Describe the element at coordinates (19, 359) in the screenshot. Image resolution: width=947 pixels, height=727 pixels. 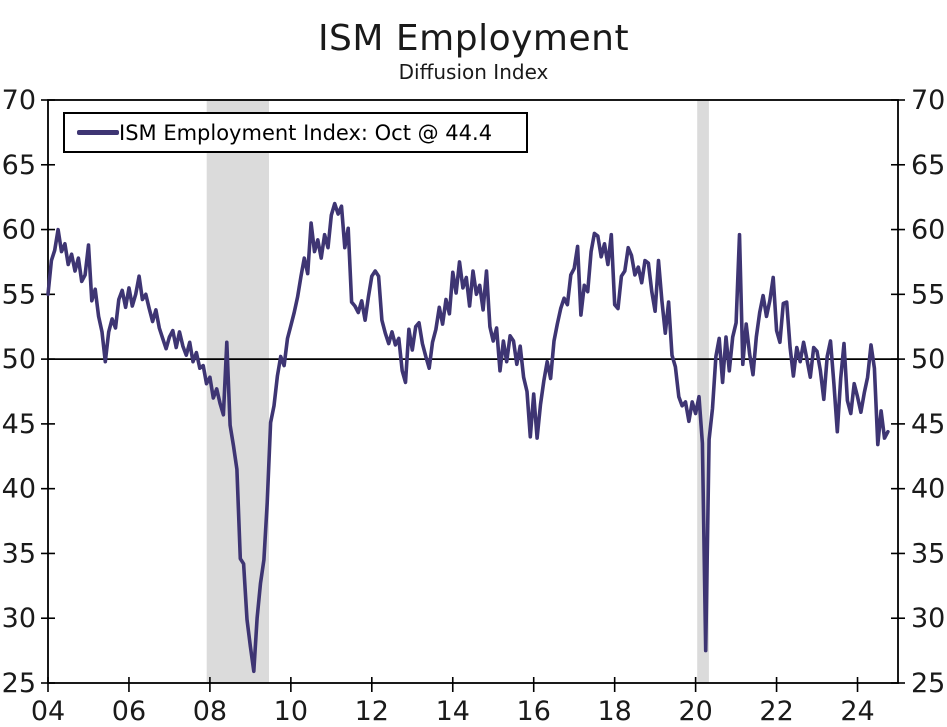
I see `y-axis-label-left: 50` at that location.